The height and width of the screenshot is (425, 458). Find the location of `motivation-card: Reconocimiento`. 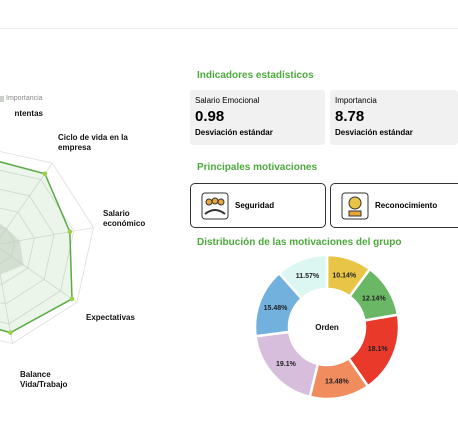

motivation-card: Reconocimiento is located at coordinates (394, 205).